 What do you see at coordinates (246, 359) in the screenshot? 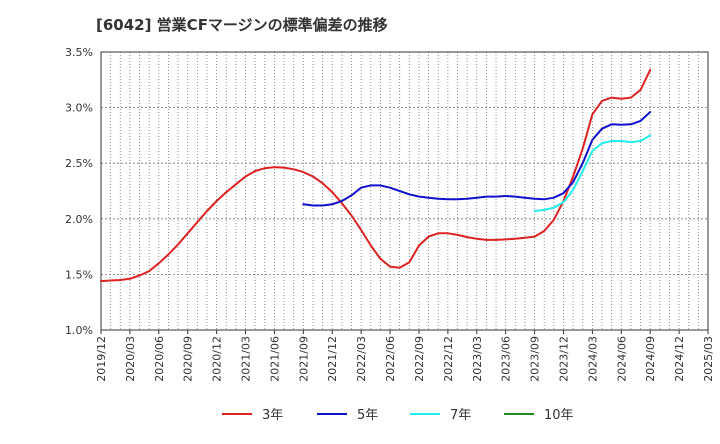
I see `x-tick-label: 2021/03` at bounding box center [246, 359].